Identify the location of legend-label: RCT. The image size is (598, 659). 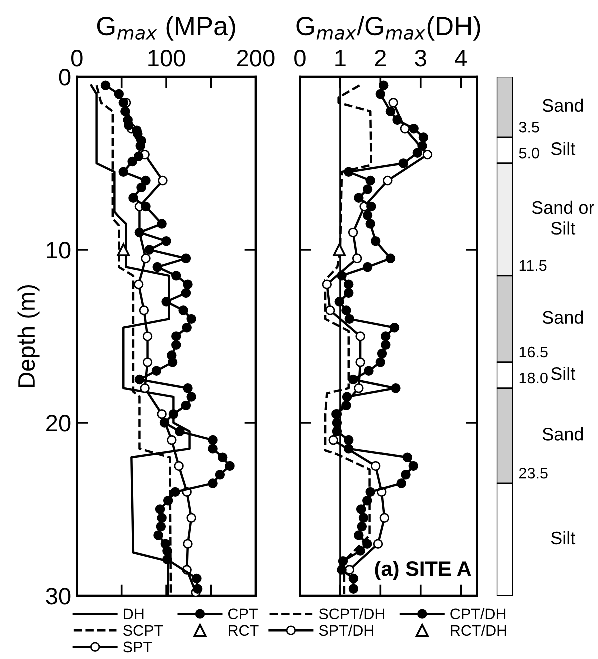
(244, 630).